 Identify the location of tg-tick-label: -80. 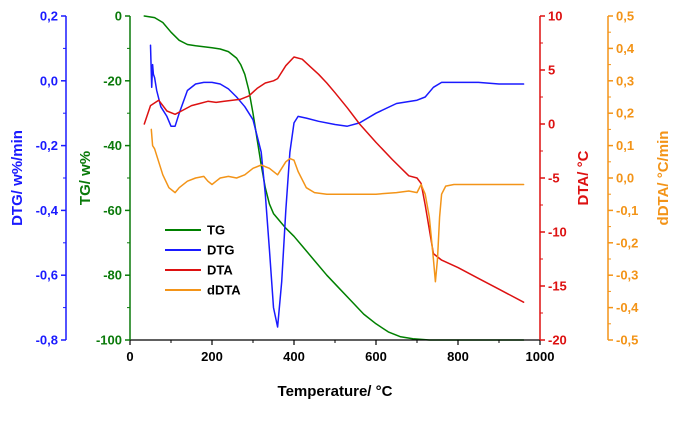
(112, 275).